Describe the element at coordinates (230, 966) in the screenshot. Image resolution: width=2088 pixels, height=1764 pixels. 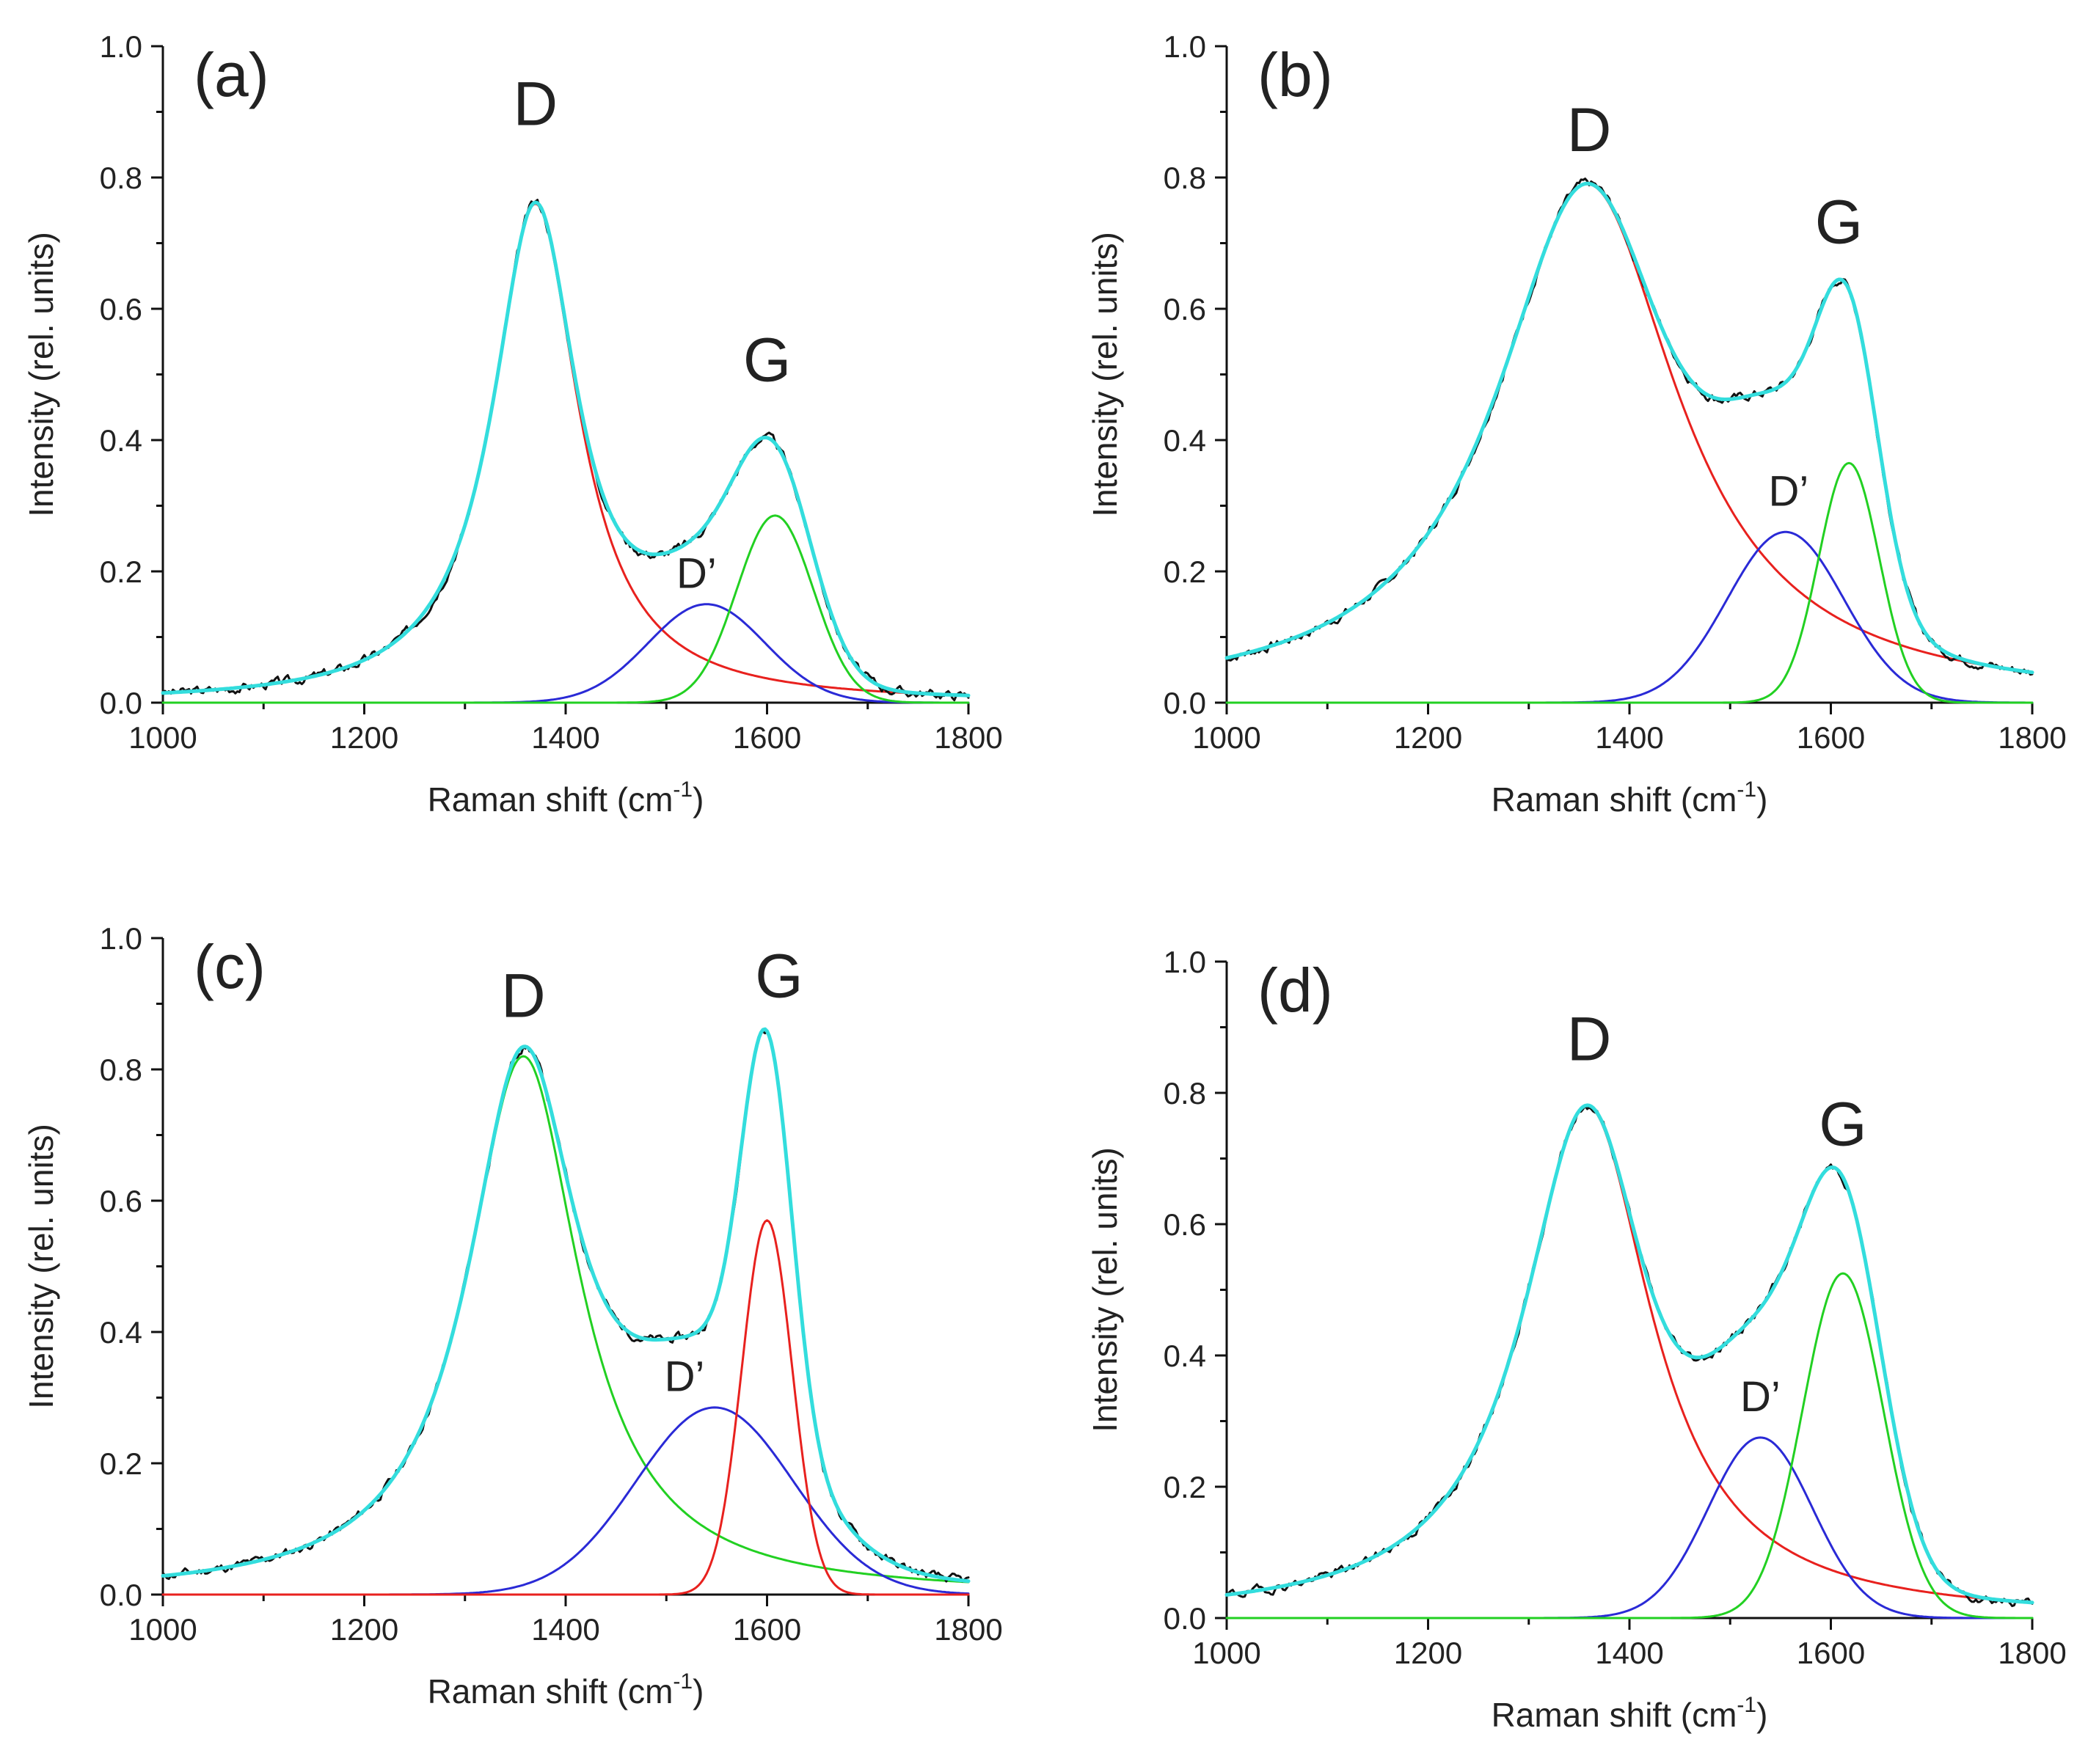
I see `panel-label: (c)` at that location.